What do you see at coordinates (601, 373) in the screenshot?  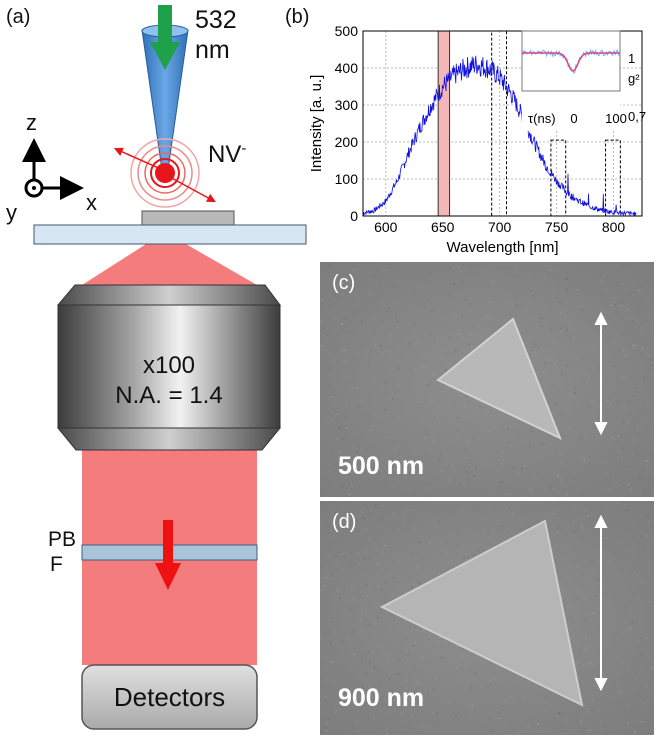 I see `scale-arrow-c-icon` at bounding box center [601, 373].